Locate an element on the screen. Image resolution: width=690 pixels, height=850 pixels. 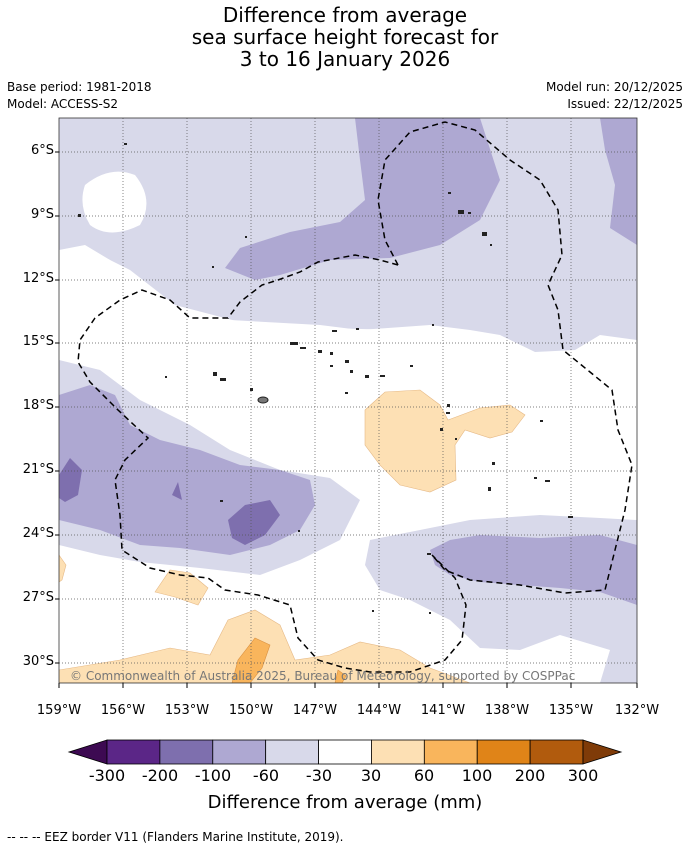
lon-label-144w: 144°W is located at coordinates (379, 710).